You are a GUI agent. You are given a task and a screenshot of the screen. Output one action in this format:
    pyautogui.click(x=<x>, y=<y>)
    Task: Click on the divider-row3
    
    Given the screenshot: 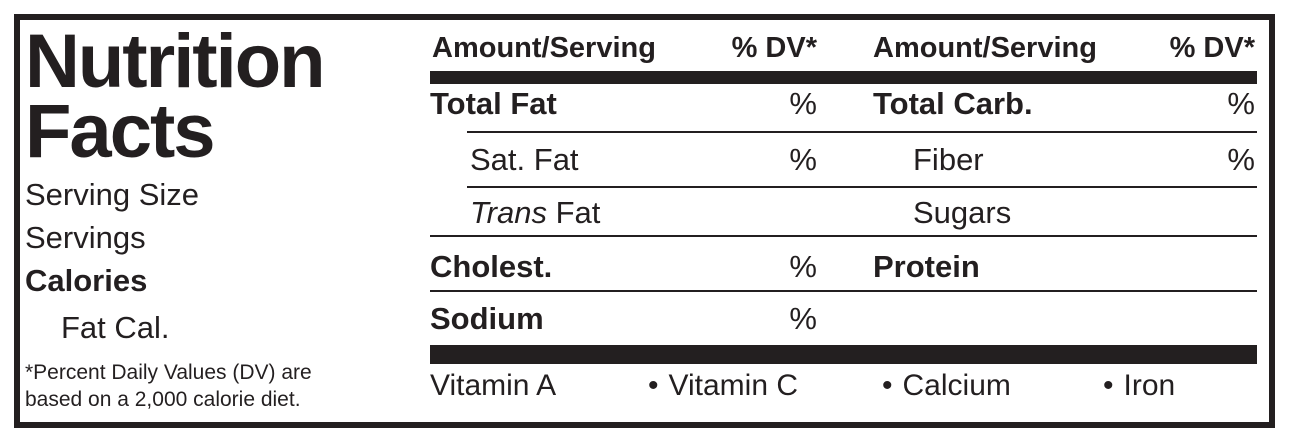 What is the action you would take?
    pyautogui.click(x=843, y=236)
    